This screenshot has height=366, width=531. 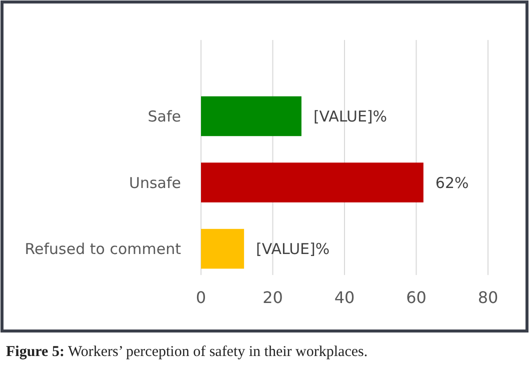 I want to click on caption: Figure 5: Workers’ perception of safety in their workplaces., so click(x=187, y=352).